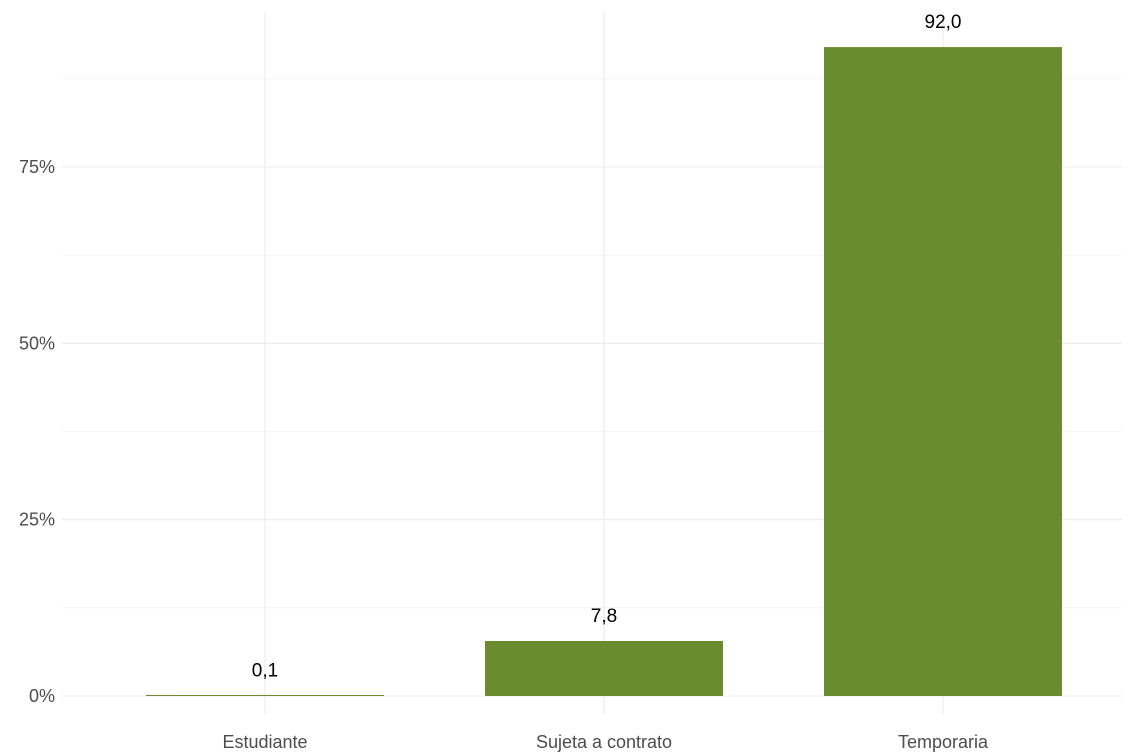 The height and width of the screenshot is (755, 1135). Describe the element at coordinates (37, 520) in the screenshot. I see `y-tick-label: 25%` at that location.